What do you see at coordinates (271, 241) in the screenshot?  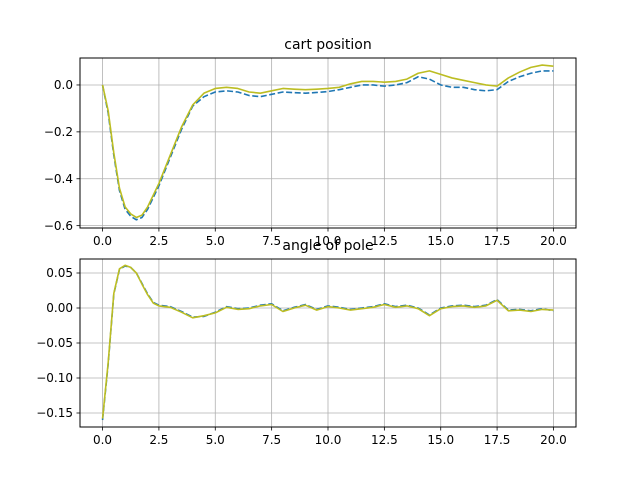 I see `cart-position-x-tick-label: 7.5` at bounding box center [271, 241].